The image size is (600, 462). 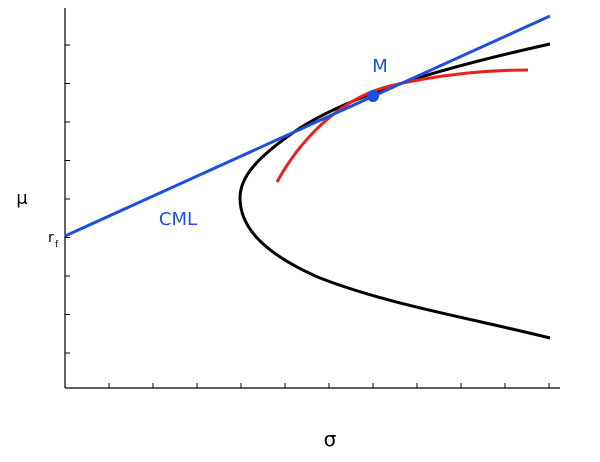 What do you see at coordinates (380, 66) in the screenshot?
I see `market-label: M` at bounding box center [380, 66].